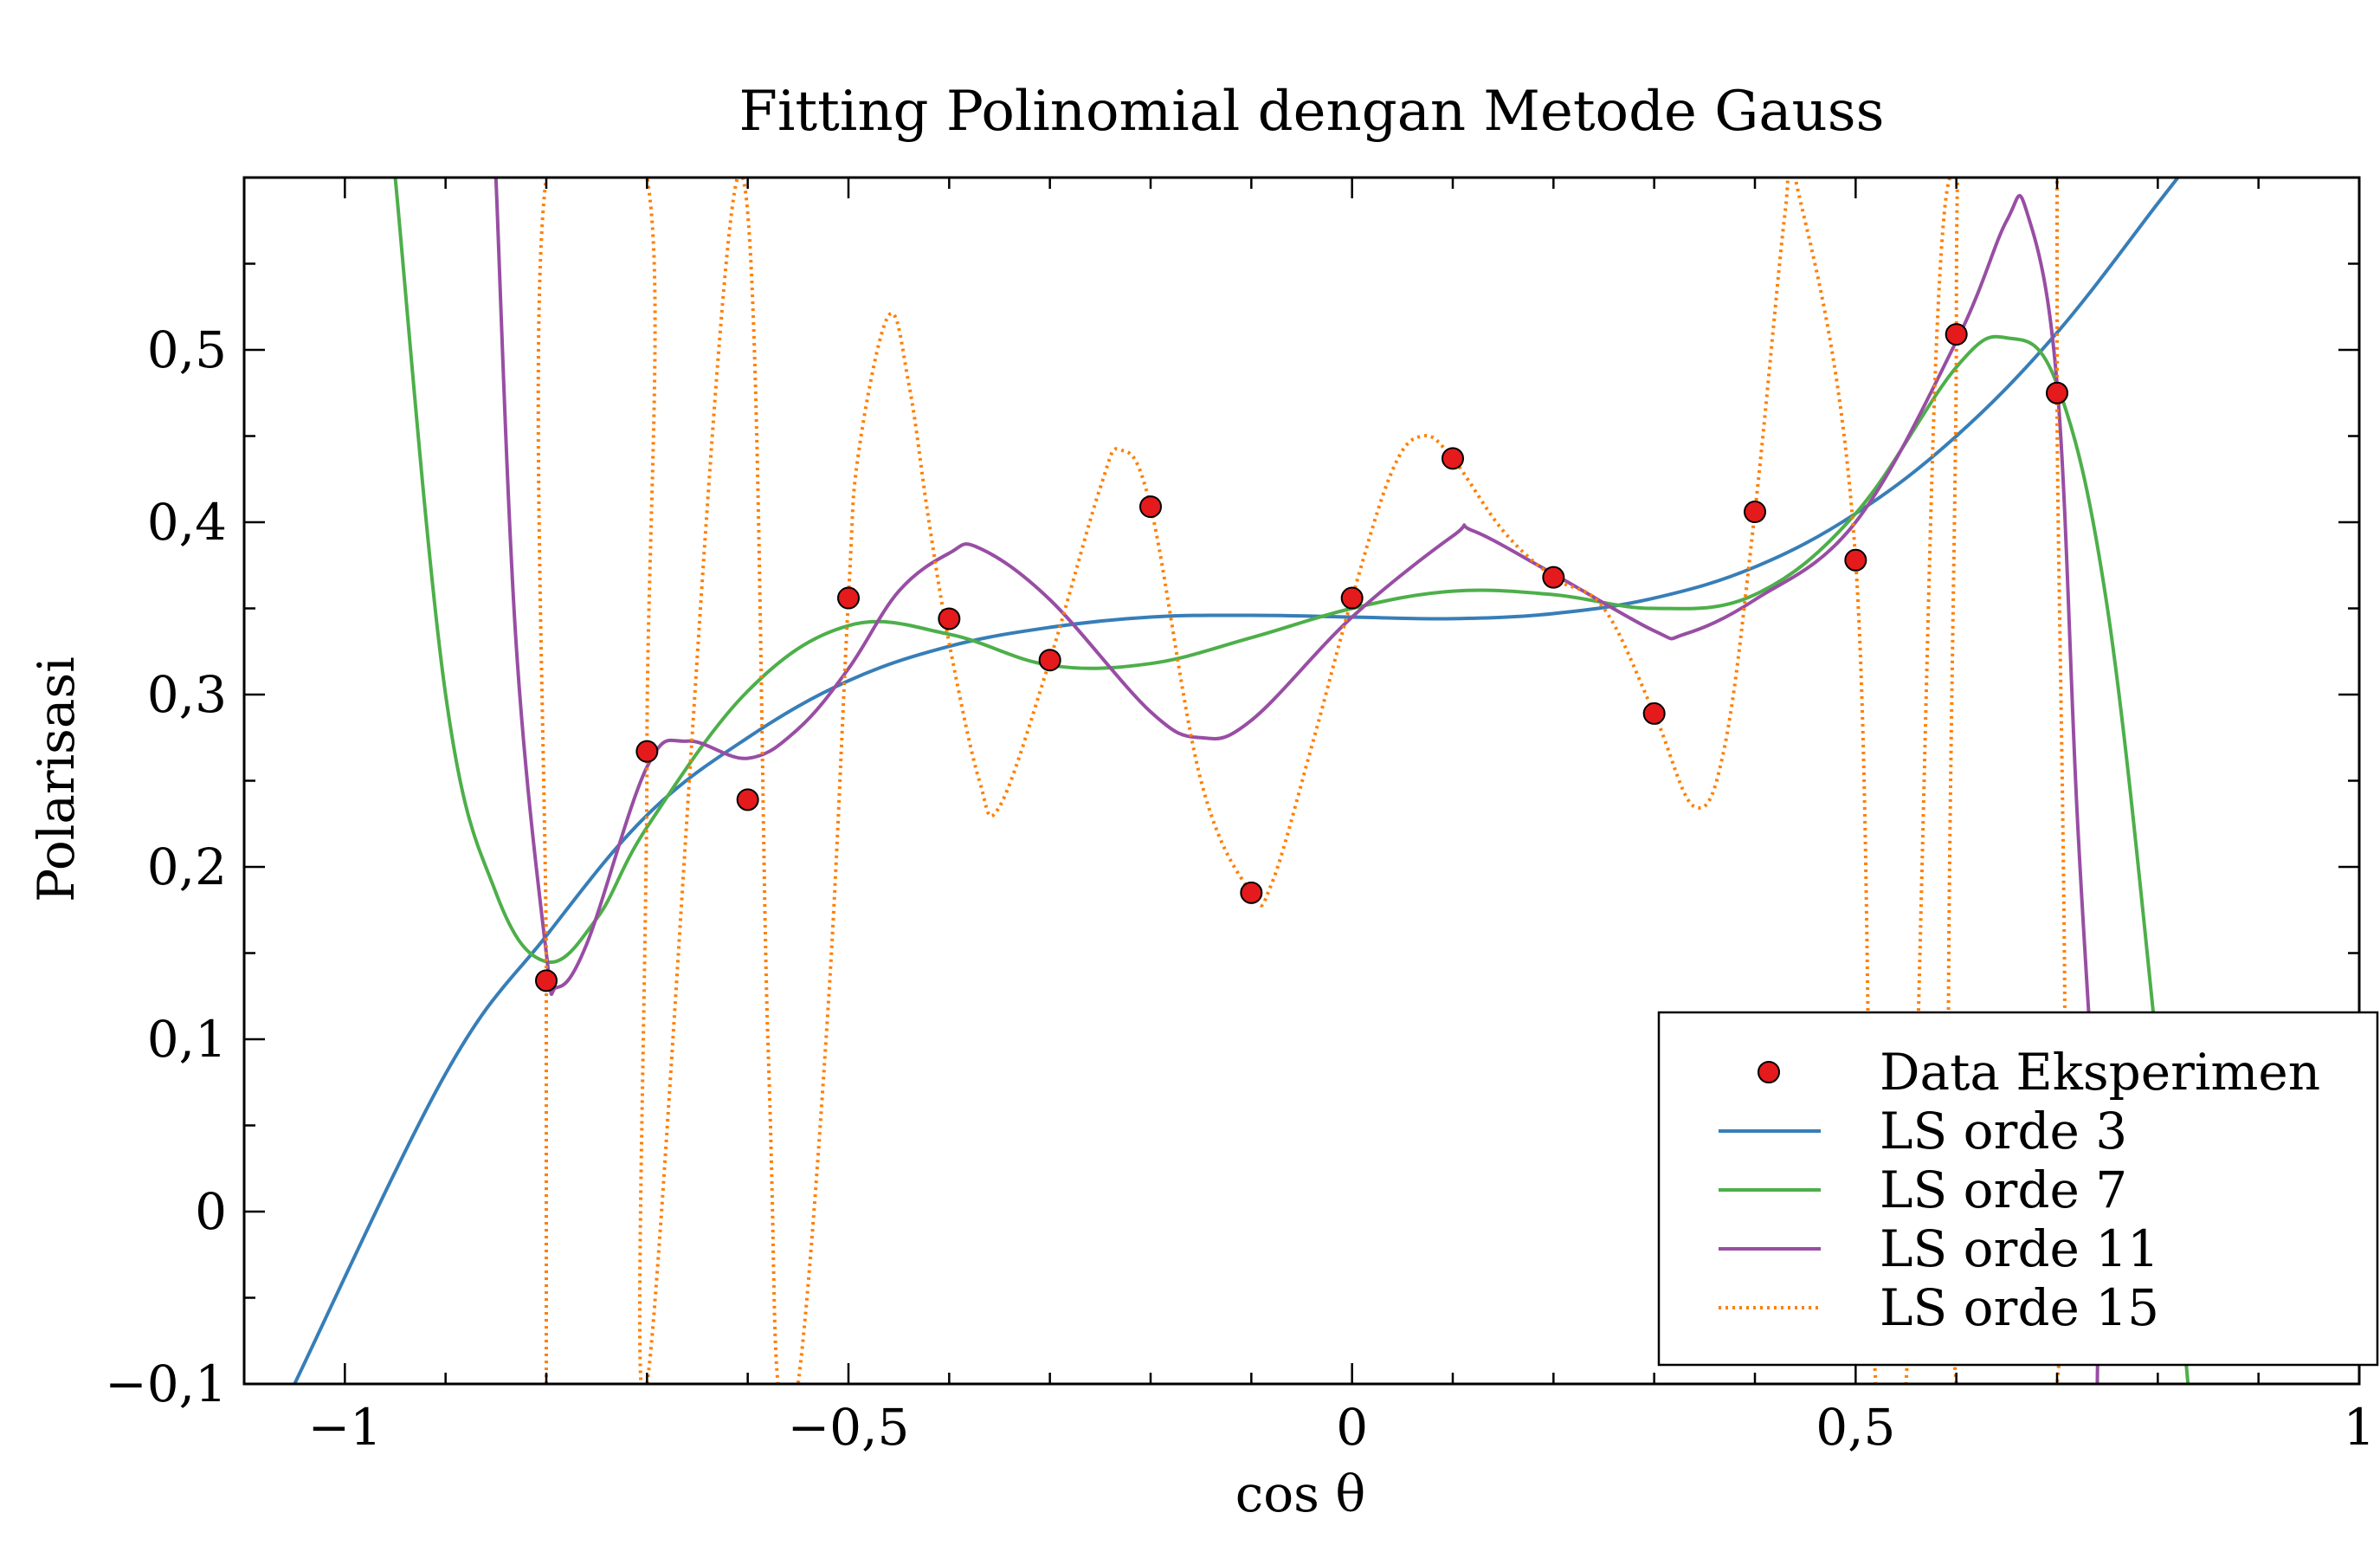  I want to click on x-tick-label: 1, so click(2360, 1427).